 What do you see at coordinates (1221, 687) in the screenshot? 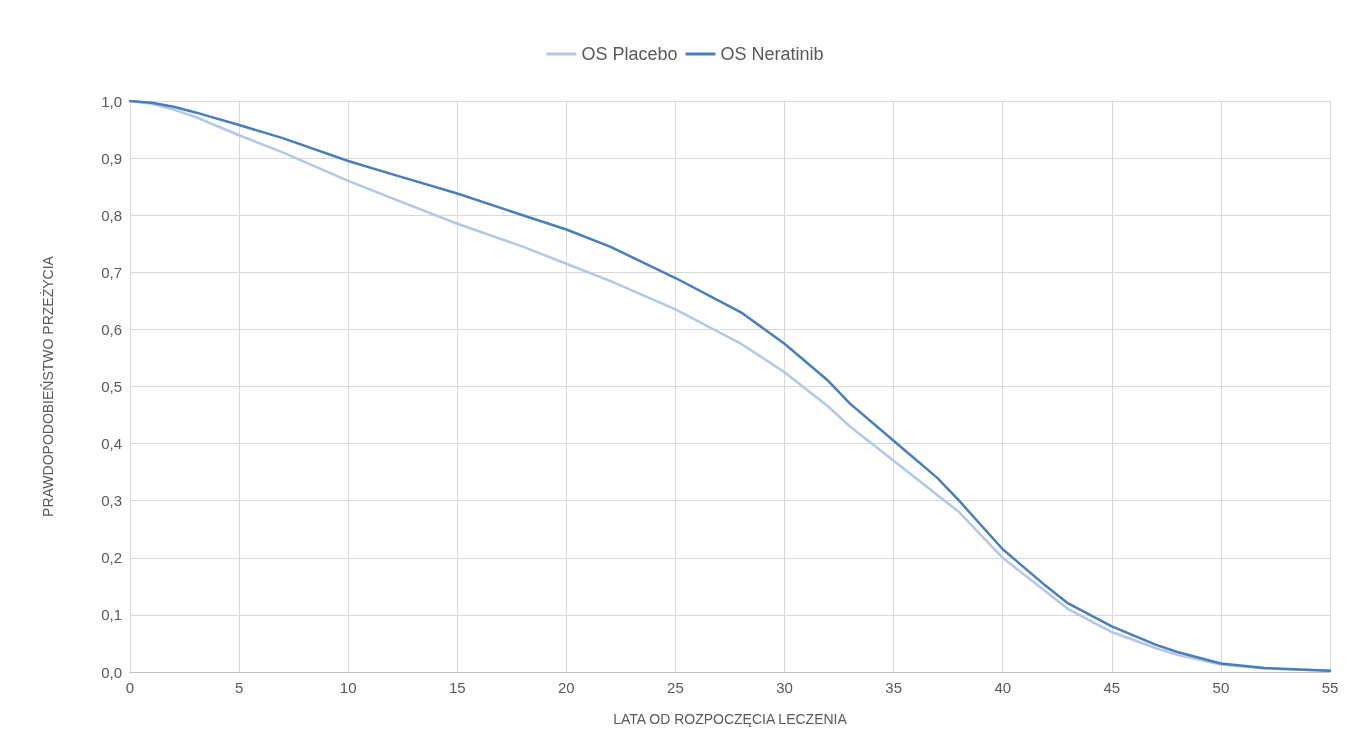
I see `x-tick-label: 50` at bounding box center [1221, 687].